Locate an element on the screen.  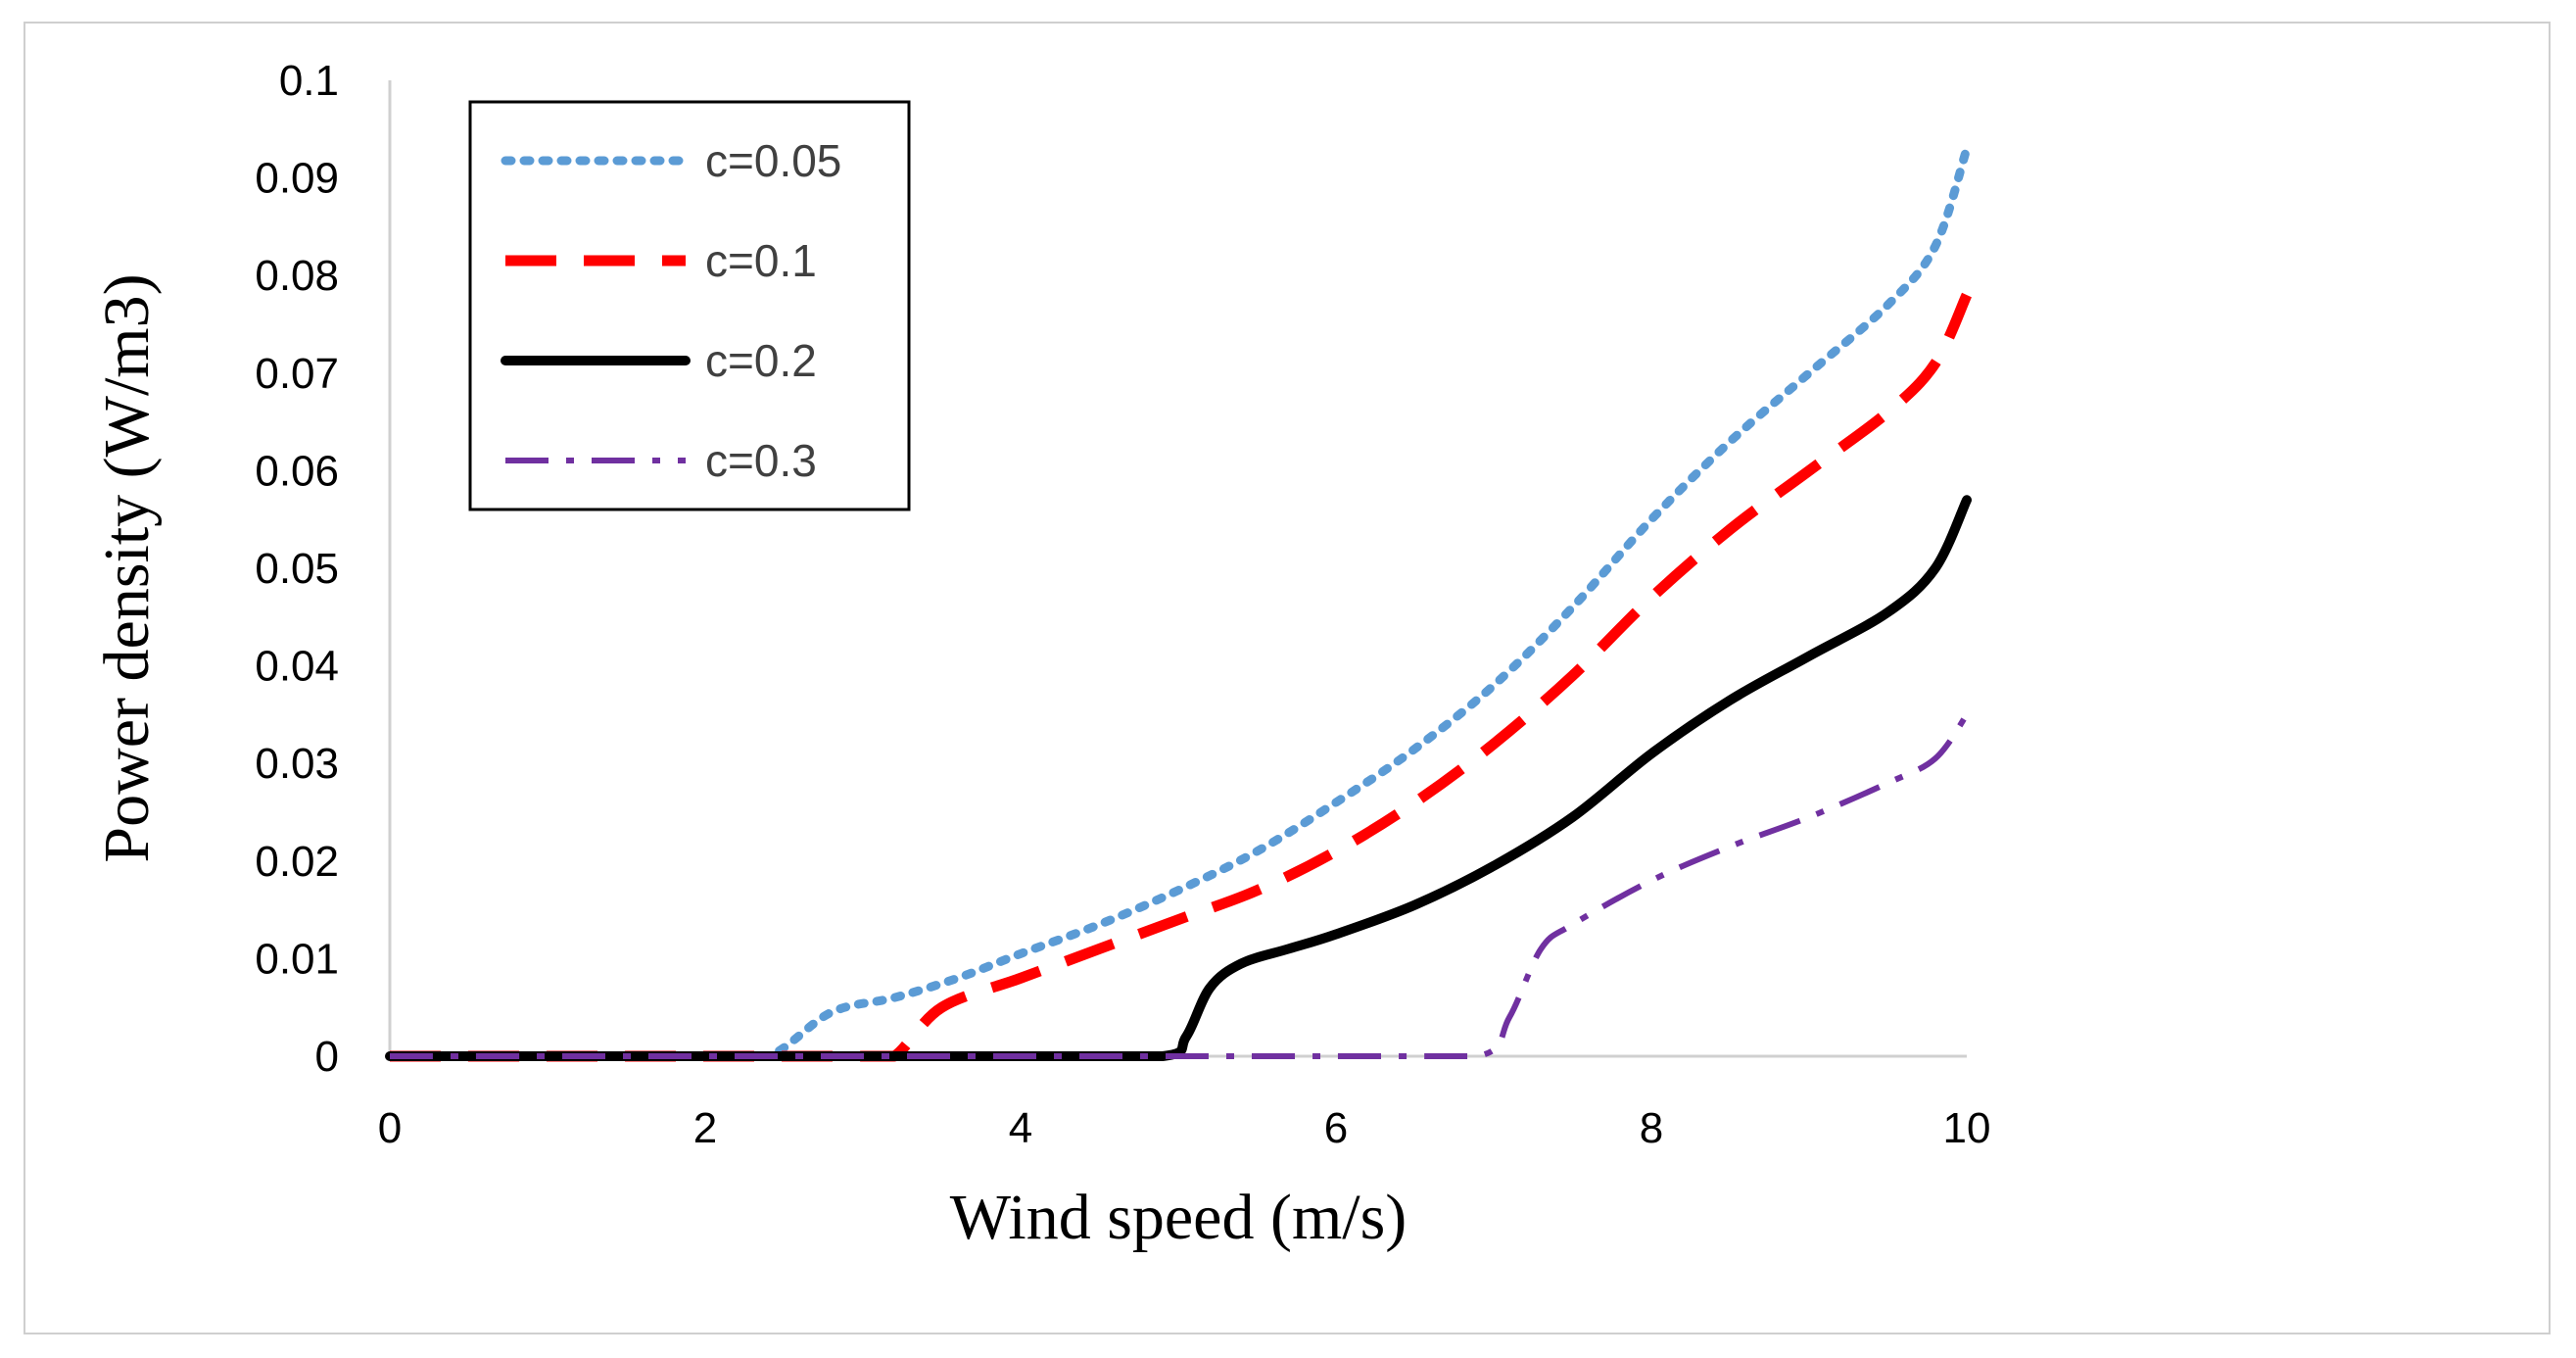
legend: c=0.05 c=0.1 c=0.2 c=0.3 is located at coordinates (689, 305).